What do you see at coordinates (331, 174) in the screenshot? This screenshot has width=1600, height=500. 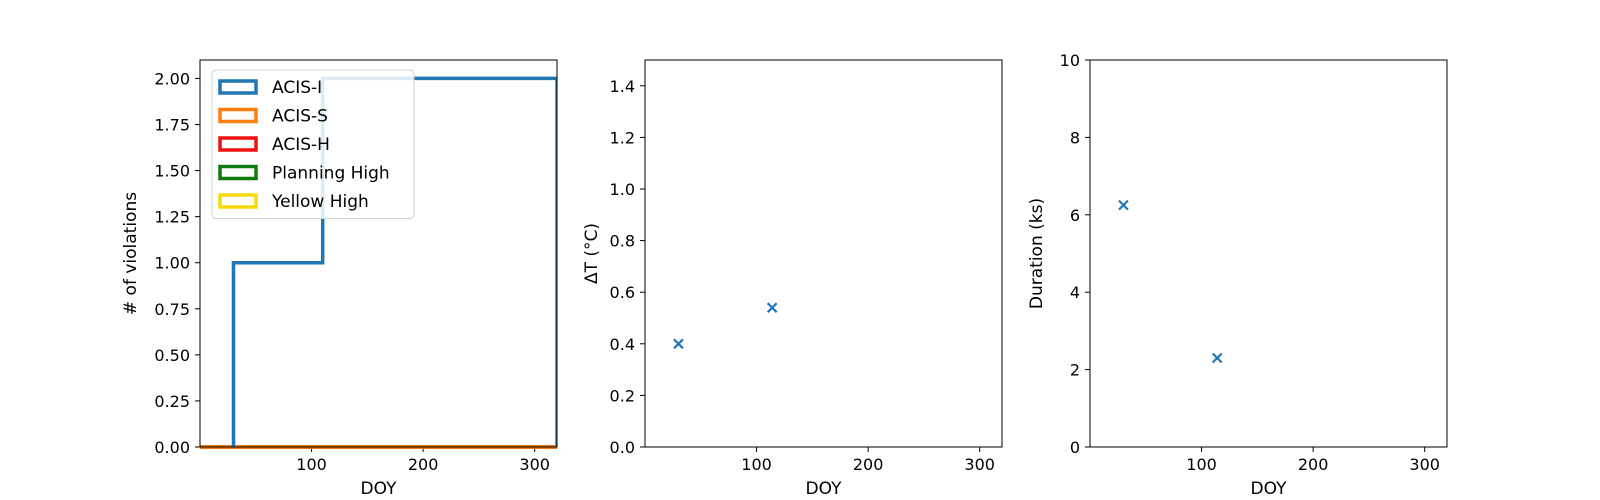 I see `legend-label: Planning High` at bounding box center [331, 174].